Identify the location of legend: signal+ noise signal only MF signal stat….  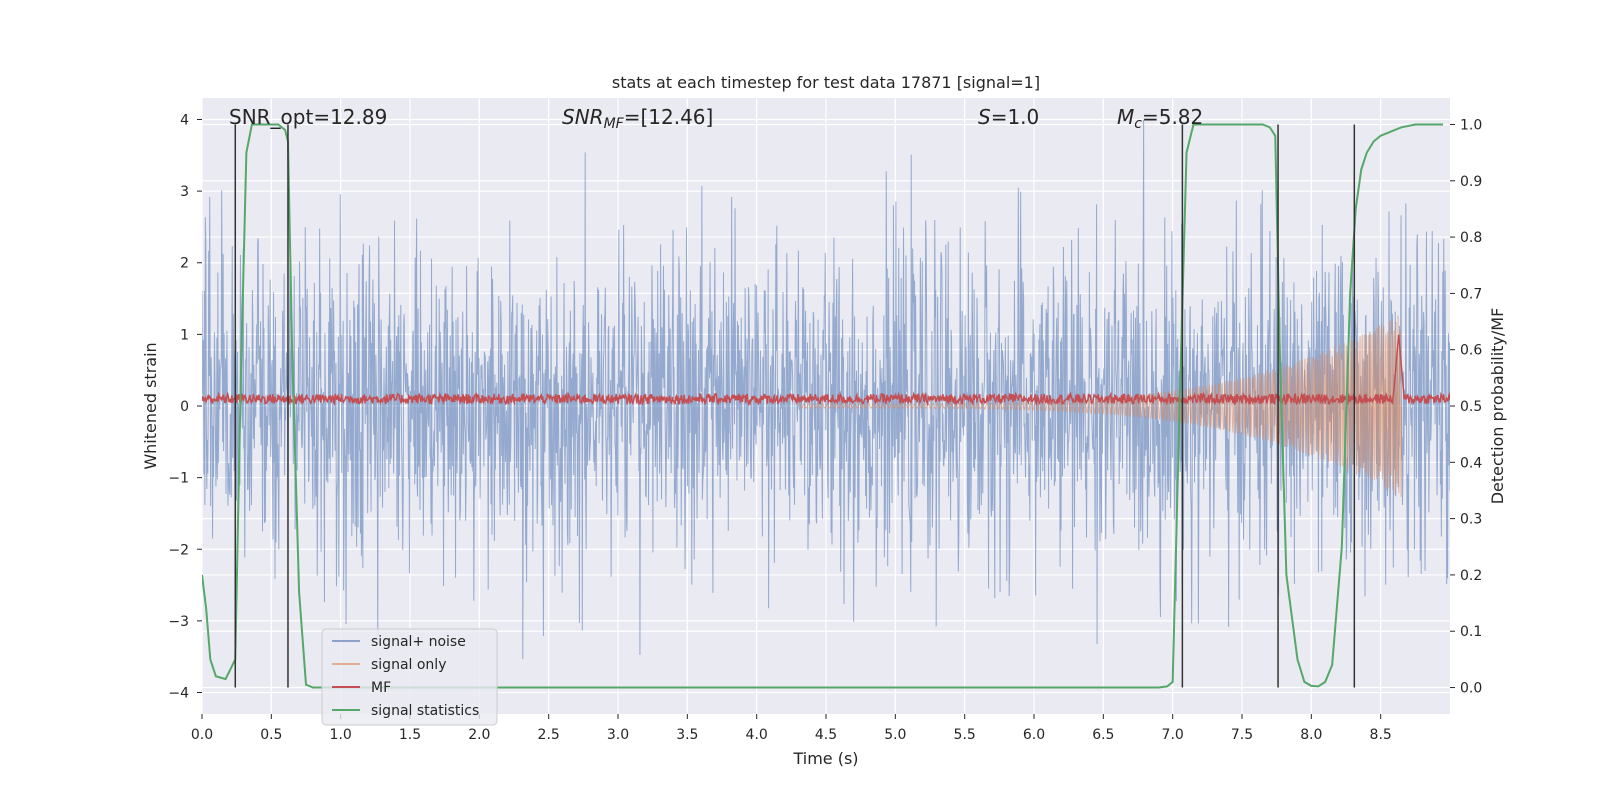
(409, 677).